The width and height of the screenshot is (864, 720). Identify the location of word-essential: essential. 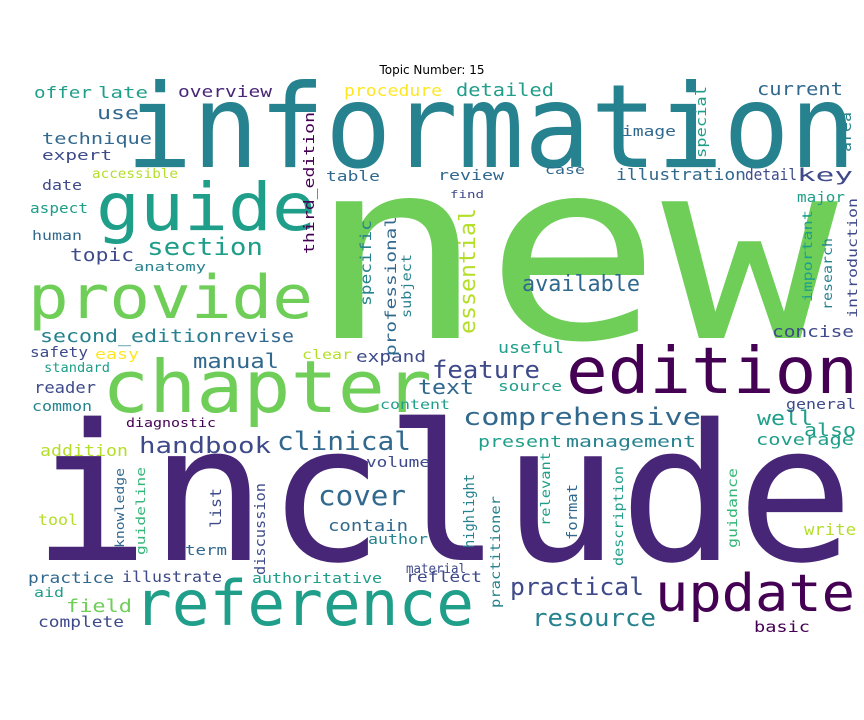
(468, 271).